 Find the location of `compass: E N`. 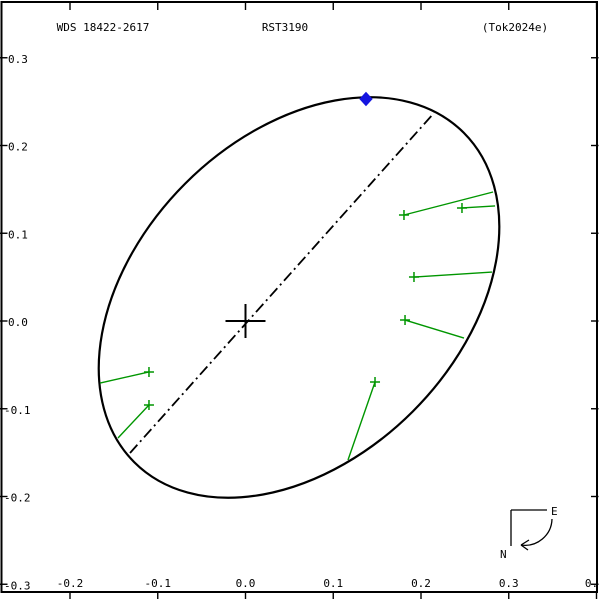

compass: E N is located at coordinates (529, 533).